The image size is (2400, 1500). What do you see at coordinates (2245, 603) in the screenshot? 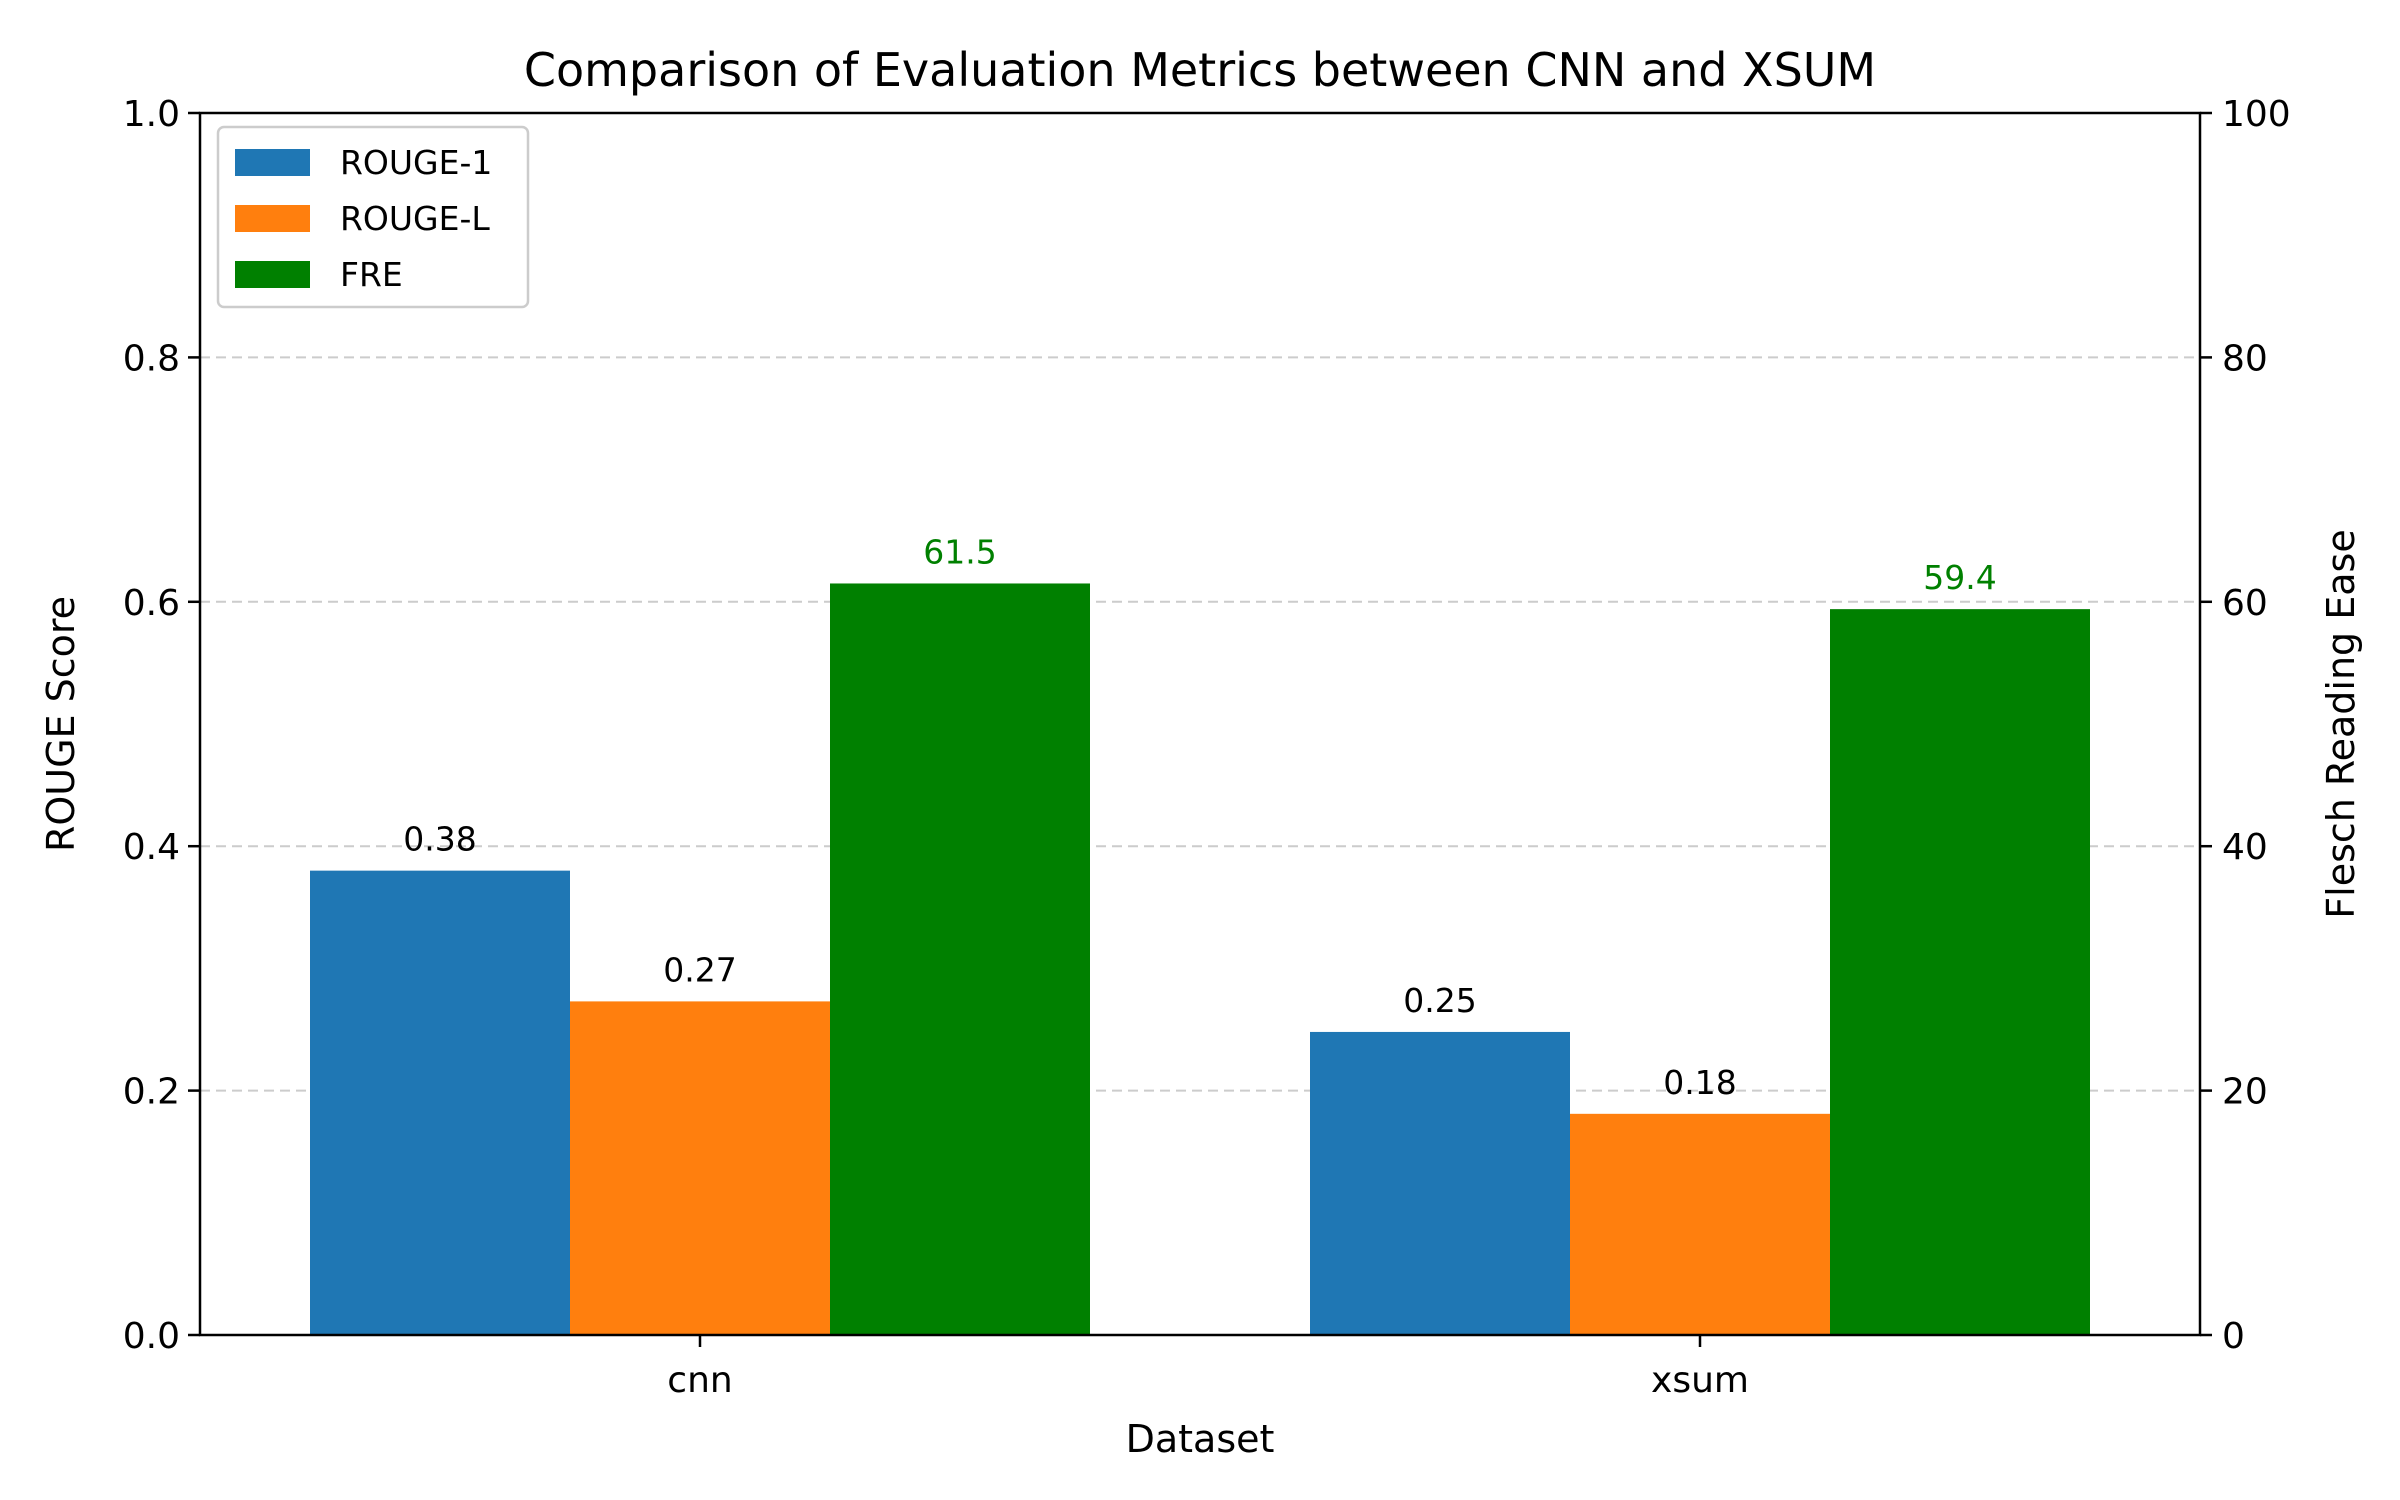
I see `y2-tick-label: 60` at bounding box center [2245, 603].